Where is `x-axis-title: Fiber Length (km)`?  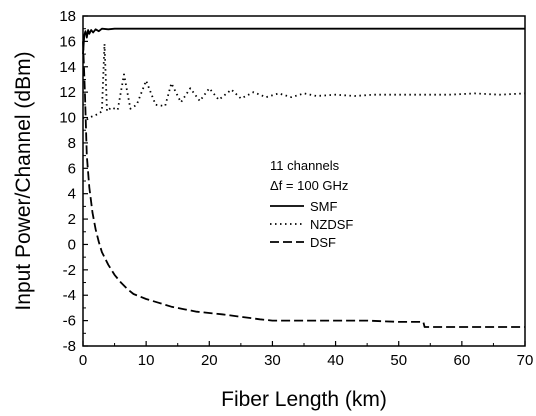
x-axis-title: Fiber Length (km) is located at coordinates (304, 399).